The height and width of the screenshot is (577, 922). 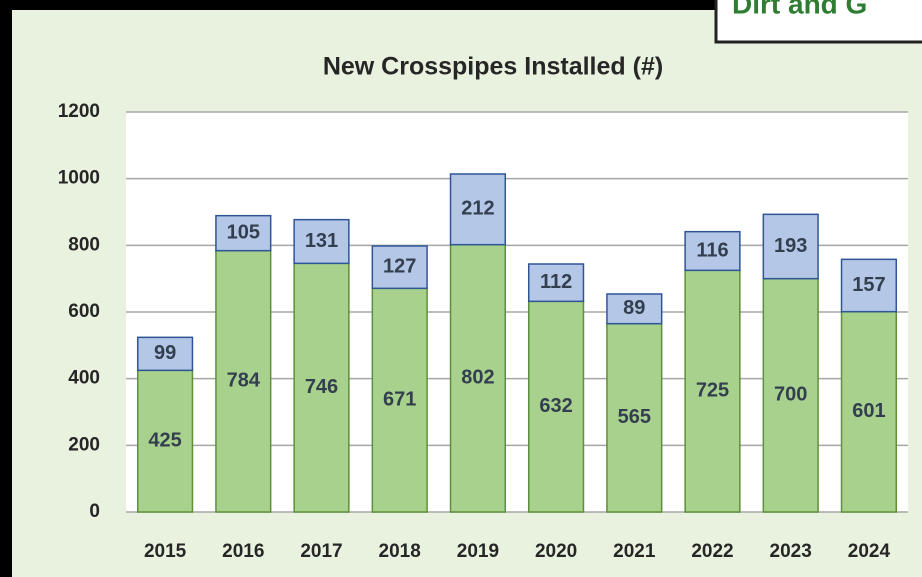 I want to click on data-label: 131, so click(x=321, y=241).